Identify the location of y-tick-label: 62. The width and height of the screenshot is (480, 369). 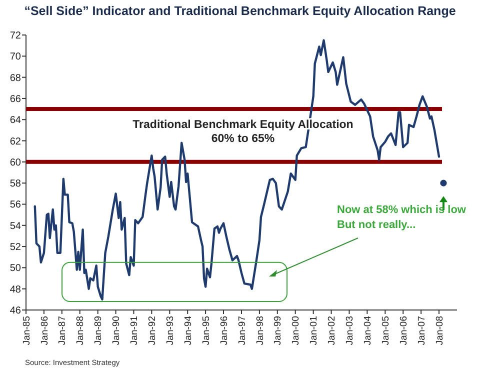
(16, 142).